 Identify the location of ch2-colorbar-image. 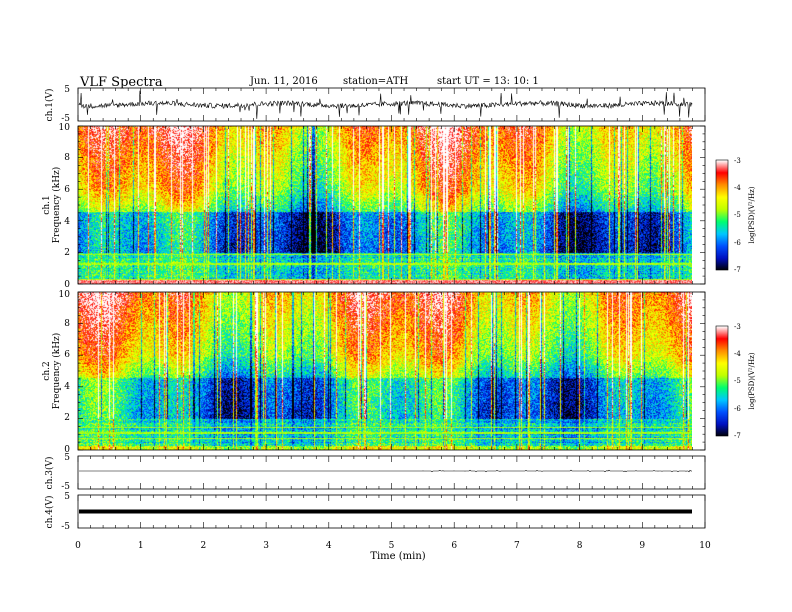
(722, 381).